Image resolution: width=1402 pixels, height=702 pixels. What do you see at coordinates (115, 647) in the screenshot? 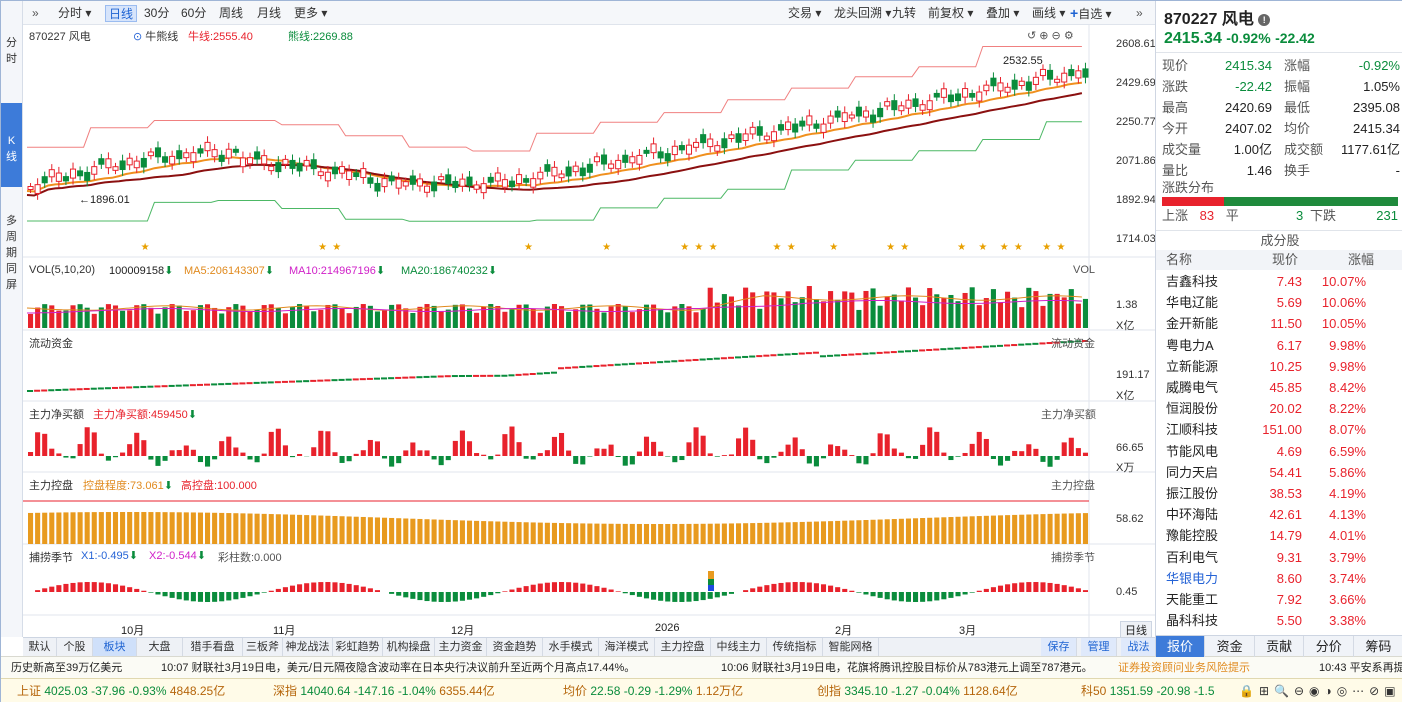
I see `indicator-tab: 板块` at bounding box center [115, 647].